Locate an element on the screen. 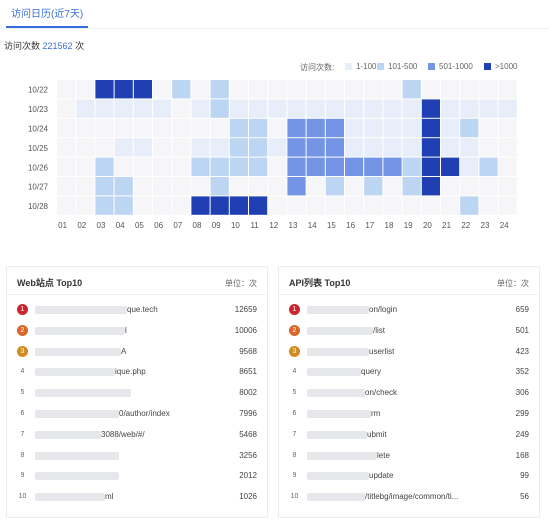 This screenshot has height=525, width=549. list-item: 3 userlist 423 is located at coordinates (409, 352).